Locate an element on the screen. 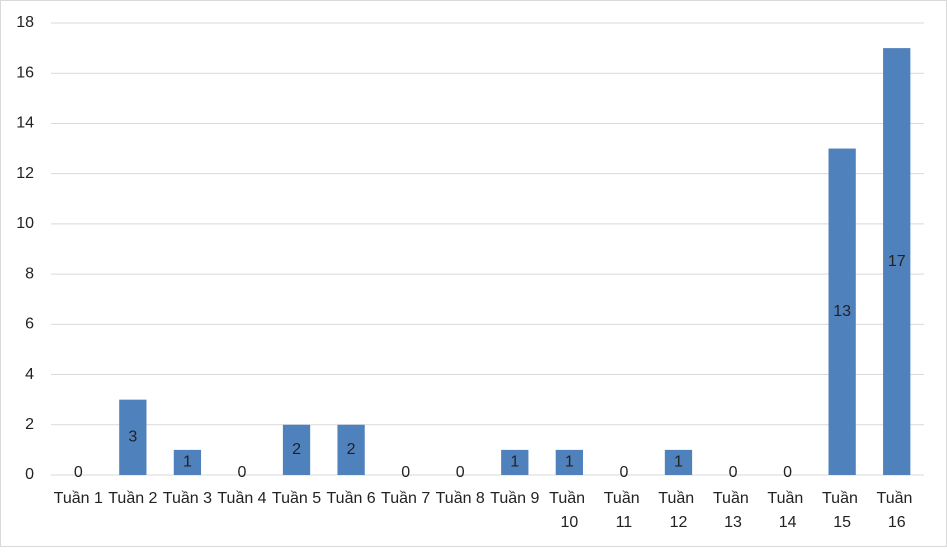 This screenshot has height=552, width=947. y-tick-label: 16 is located at coordinates (25, 72).